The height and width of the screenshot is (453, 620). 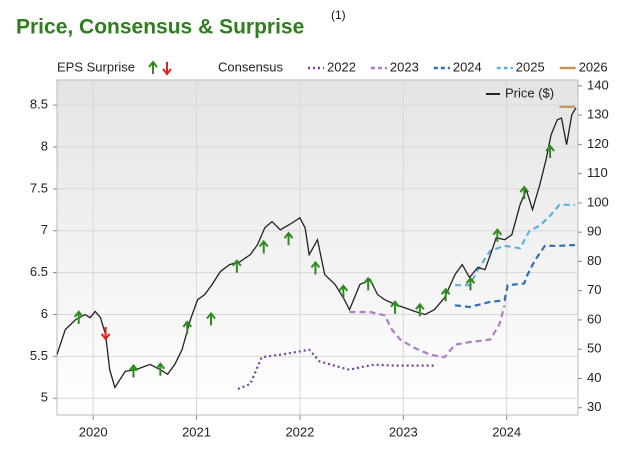 I want to click on y2-tick-label: 30, so click(x=594, y=406).